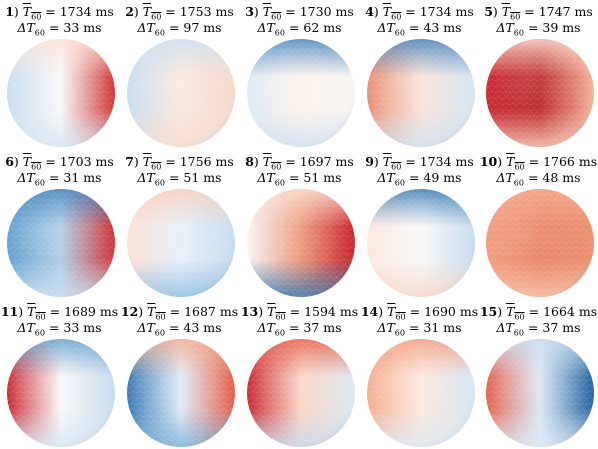 The width and height of the screenshot is (598, 449). What do you see at coordinates (249, 161) in the screenshot?
I see `panel-number: 8` at bounding box center [249, 161].